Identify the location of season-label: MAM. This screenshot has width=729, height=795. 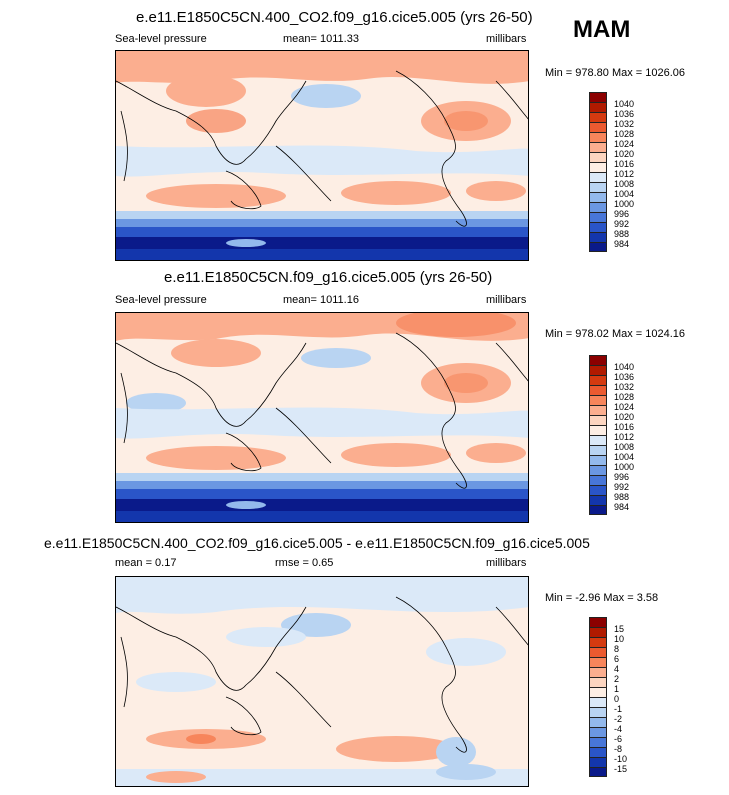
(602, 29).